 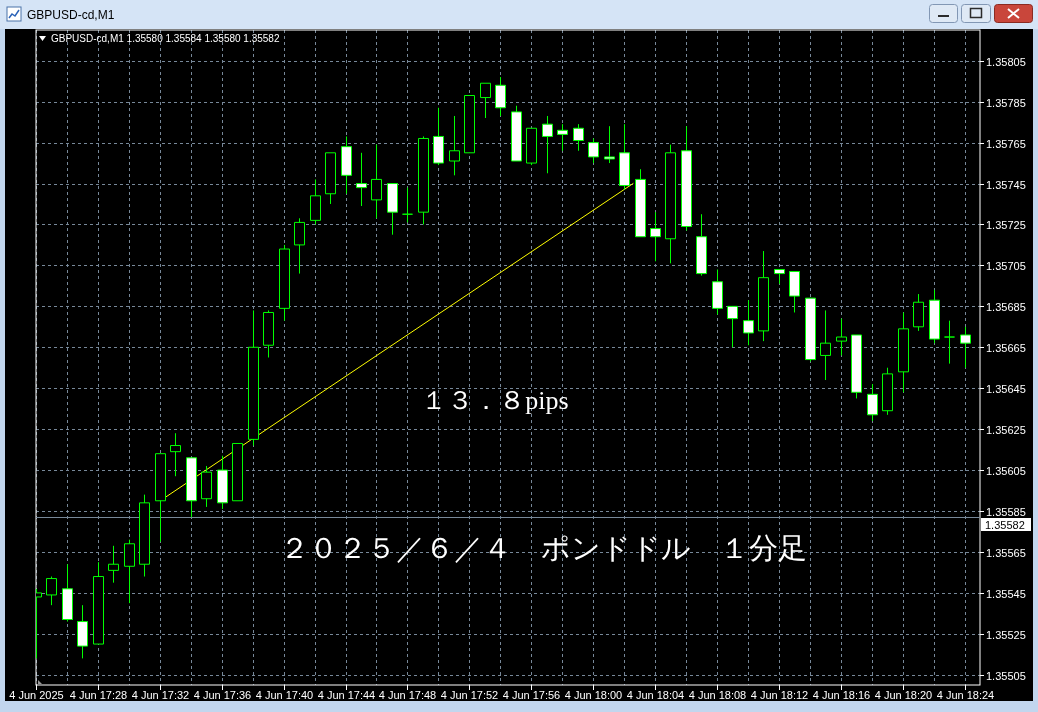 What do you see at coordinates (1006, 102) in the screenshot?
I see `y-tick-label: 1.35785` at bounding box center [1006, 102].